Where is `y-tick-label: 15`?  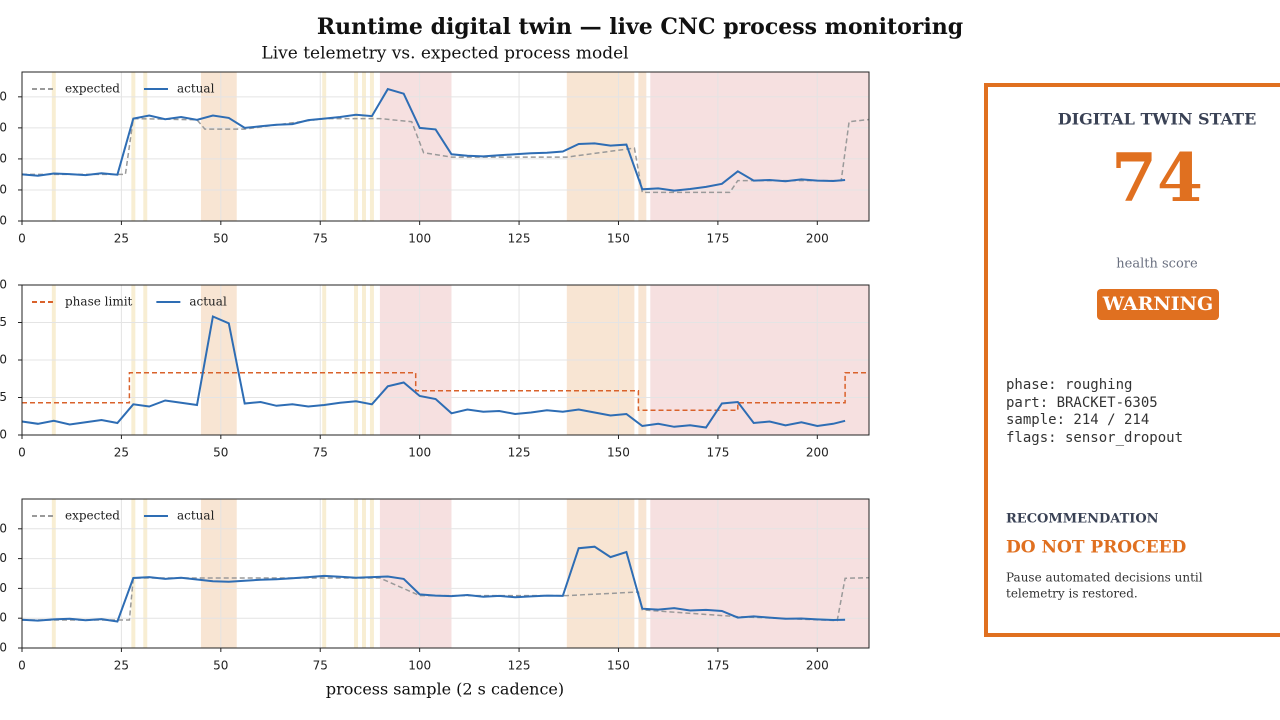
y-tick-label: 15 is located at coordinates (3, 322).